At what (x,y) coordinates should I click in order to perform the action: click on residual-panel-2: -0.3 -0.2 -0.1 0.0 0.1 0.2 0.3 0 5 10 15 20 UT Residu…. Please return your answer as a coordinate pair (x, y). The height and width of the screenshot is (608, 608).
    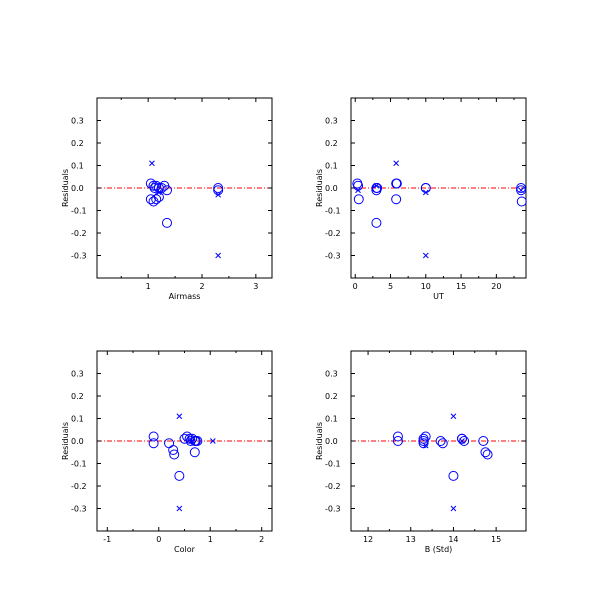
    Looking at the image, I should click on (421, 199).